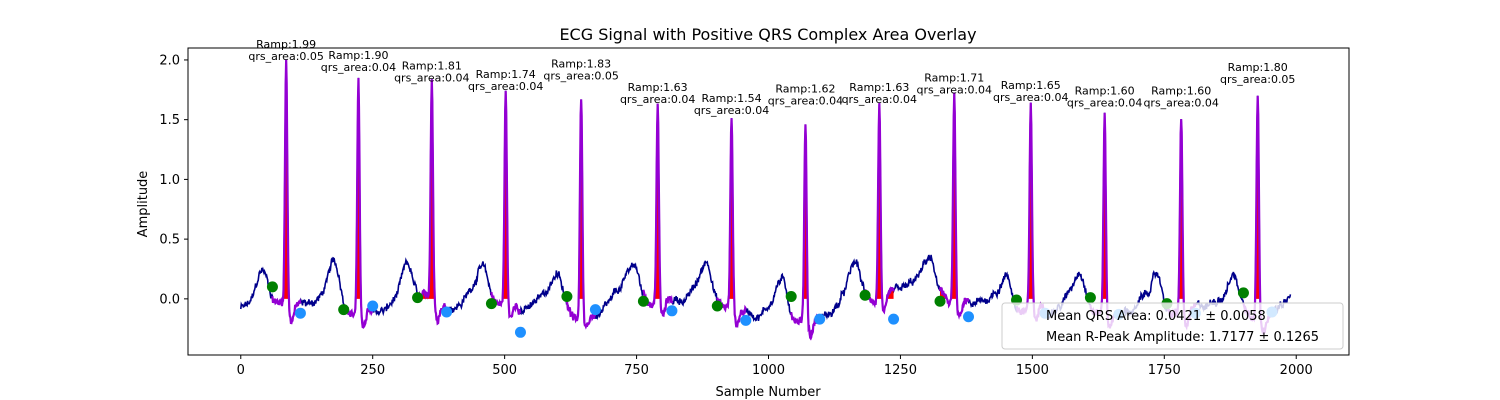 The width and height of the screenshot is (1500, 400). I want to click on y-tick-label-0: 0.0, so click(169, 299).